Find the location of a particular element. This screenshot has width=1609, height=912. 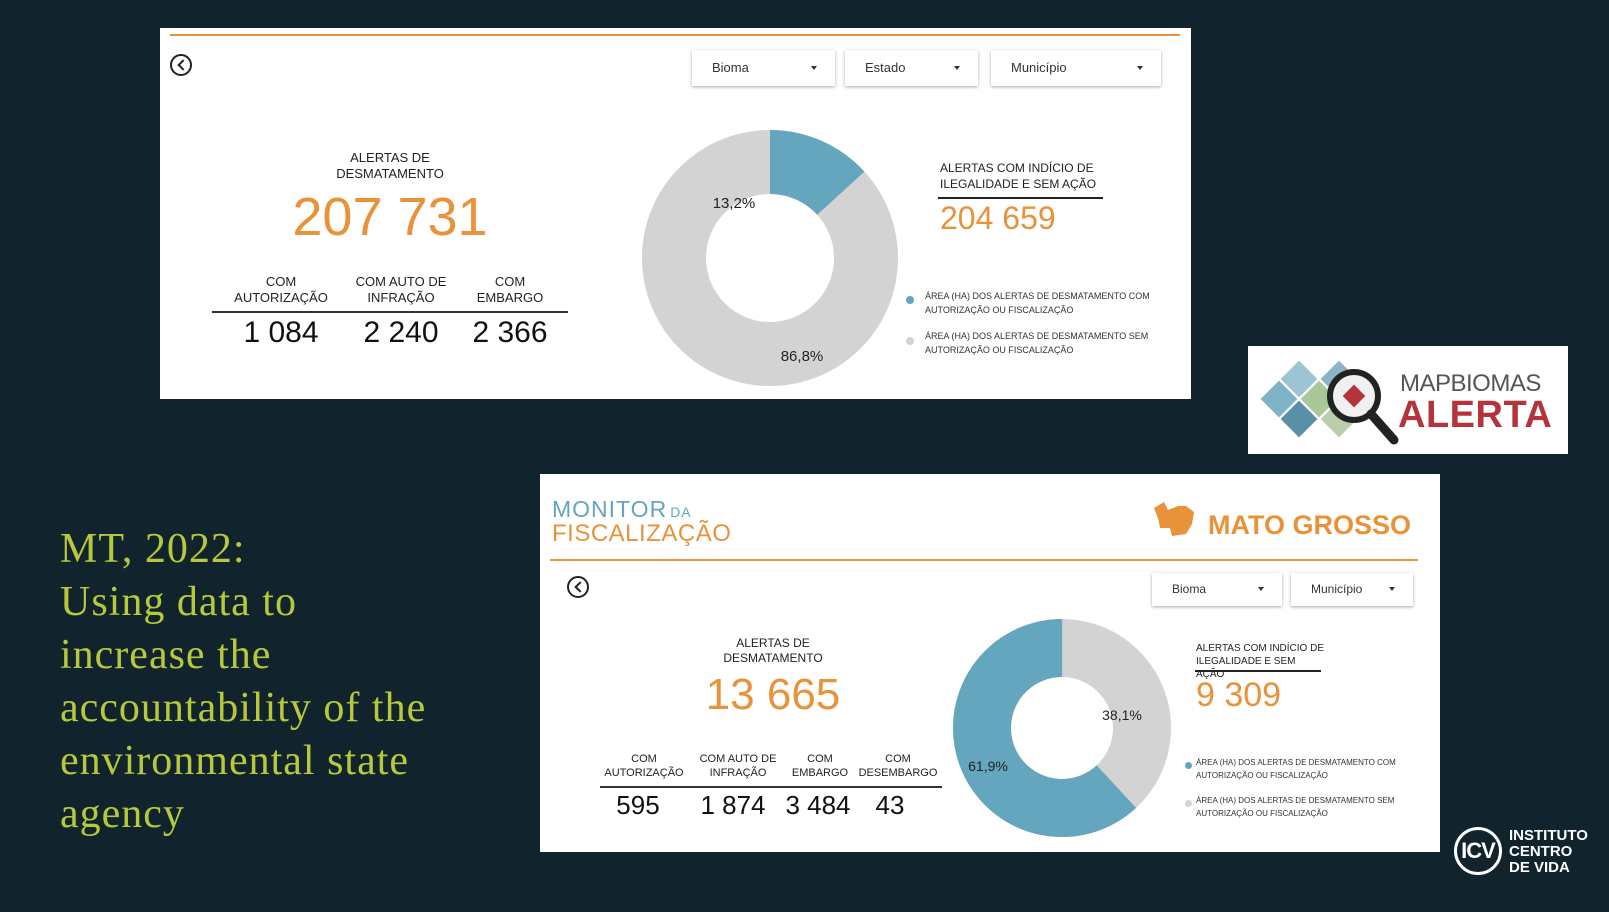

mato-grosso-map-icon is located at coordinates (1174, 519).